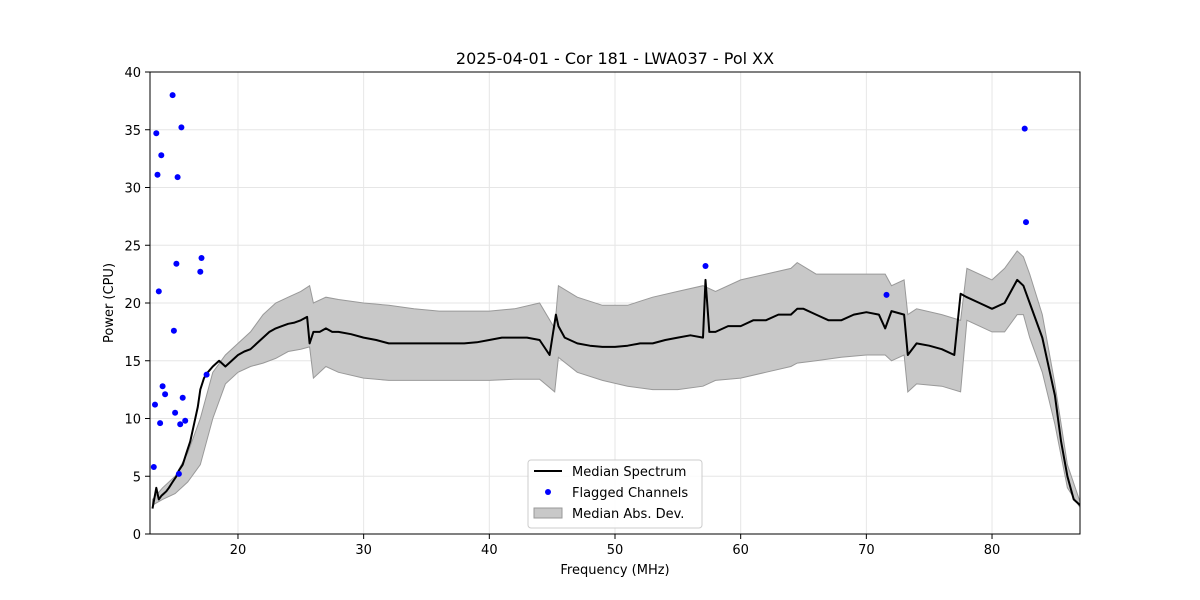 The width and height of the screenshot is (1200, 600). Describe the element at coordinates (132, 189) in the screenshot. I see `y-tick-label: 30` at that location.